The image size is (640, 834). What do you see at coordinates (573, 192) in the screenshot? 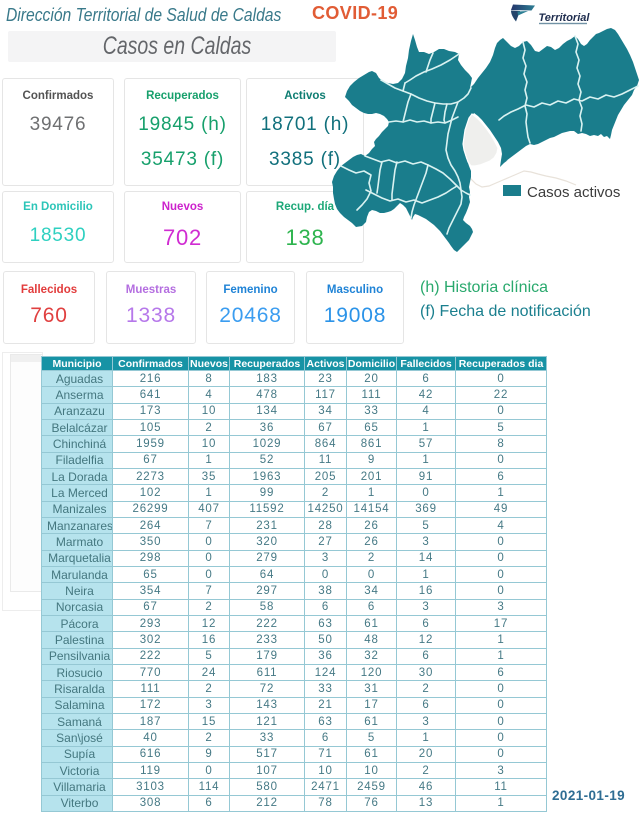
I see `svg-text: Casos activos` at bounding box center [573, 192].